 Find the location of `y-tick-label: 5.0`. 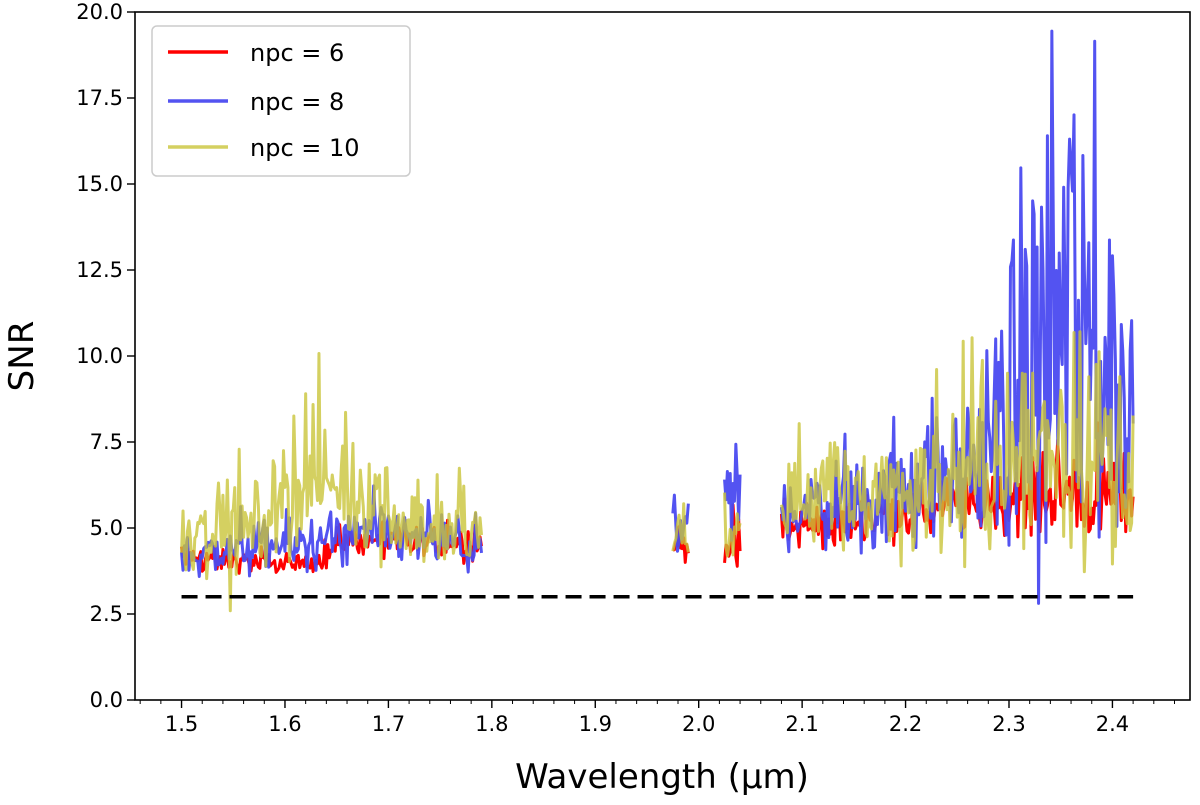

y-tick-label: 5.0 is located at coordinates (106, 528).